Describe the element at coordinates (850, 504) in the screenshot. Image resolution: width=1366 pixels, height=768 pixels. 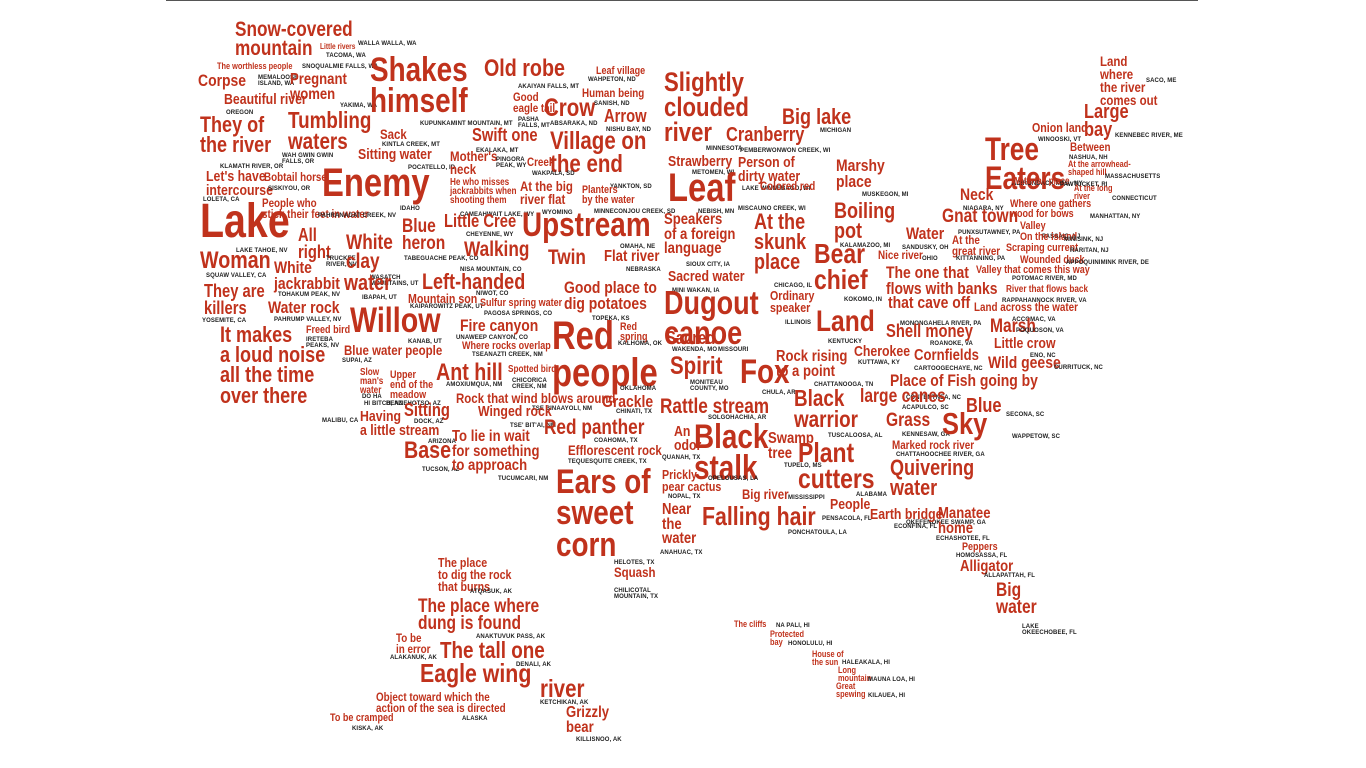
I see `word-people: People` at that location.